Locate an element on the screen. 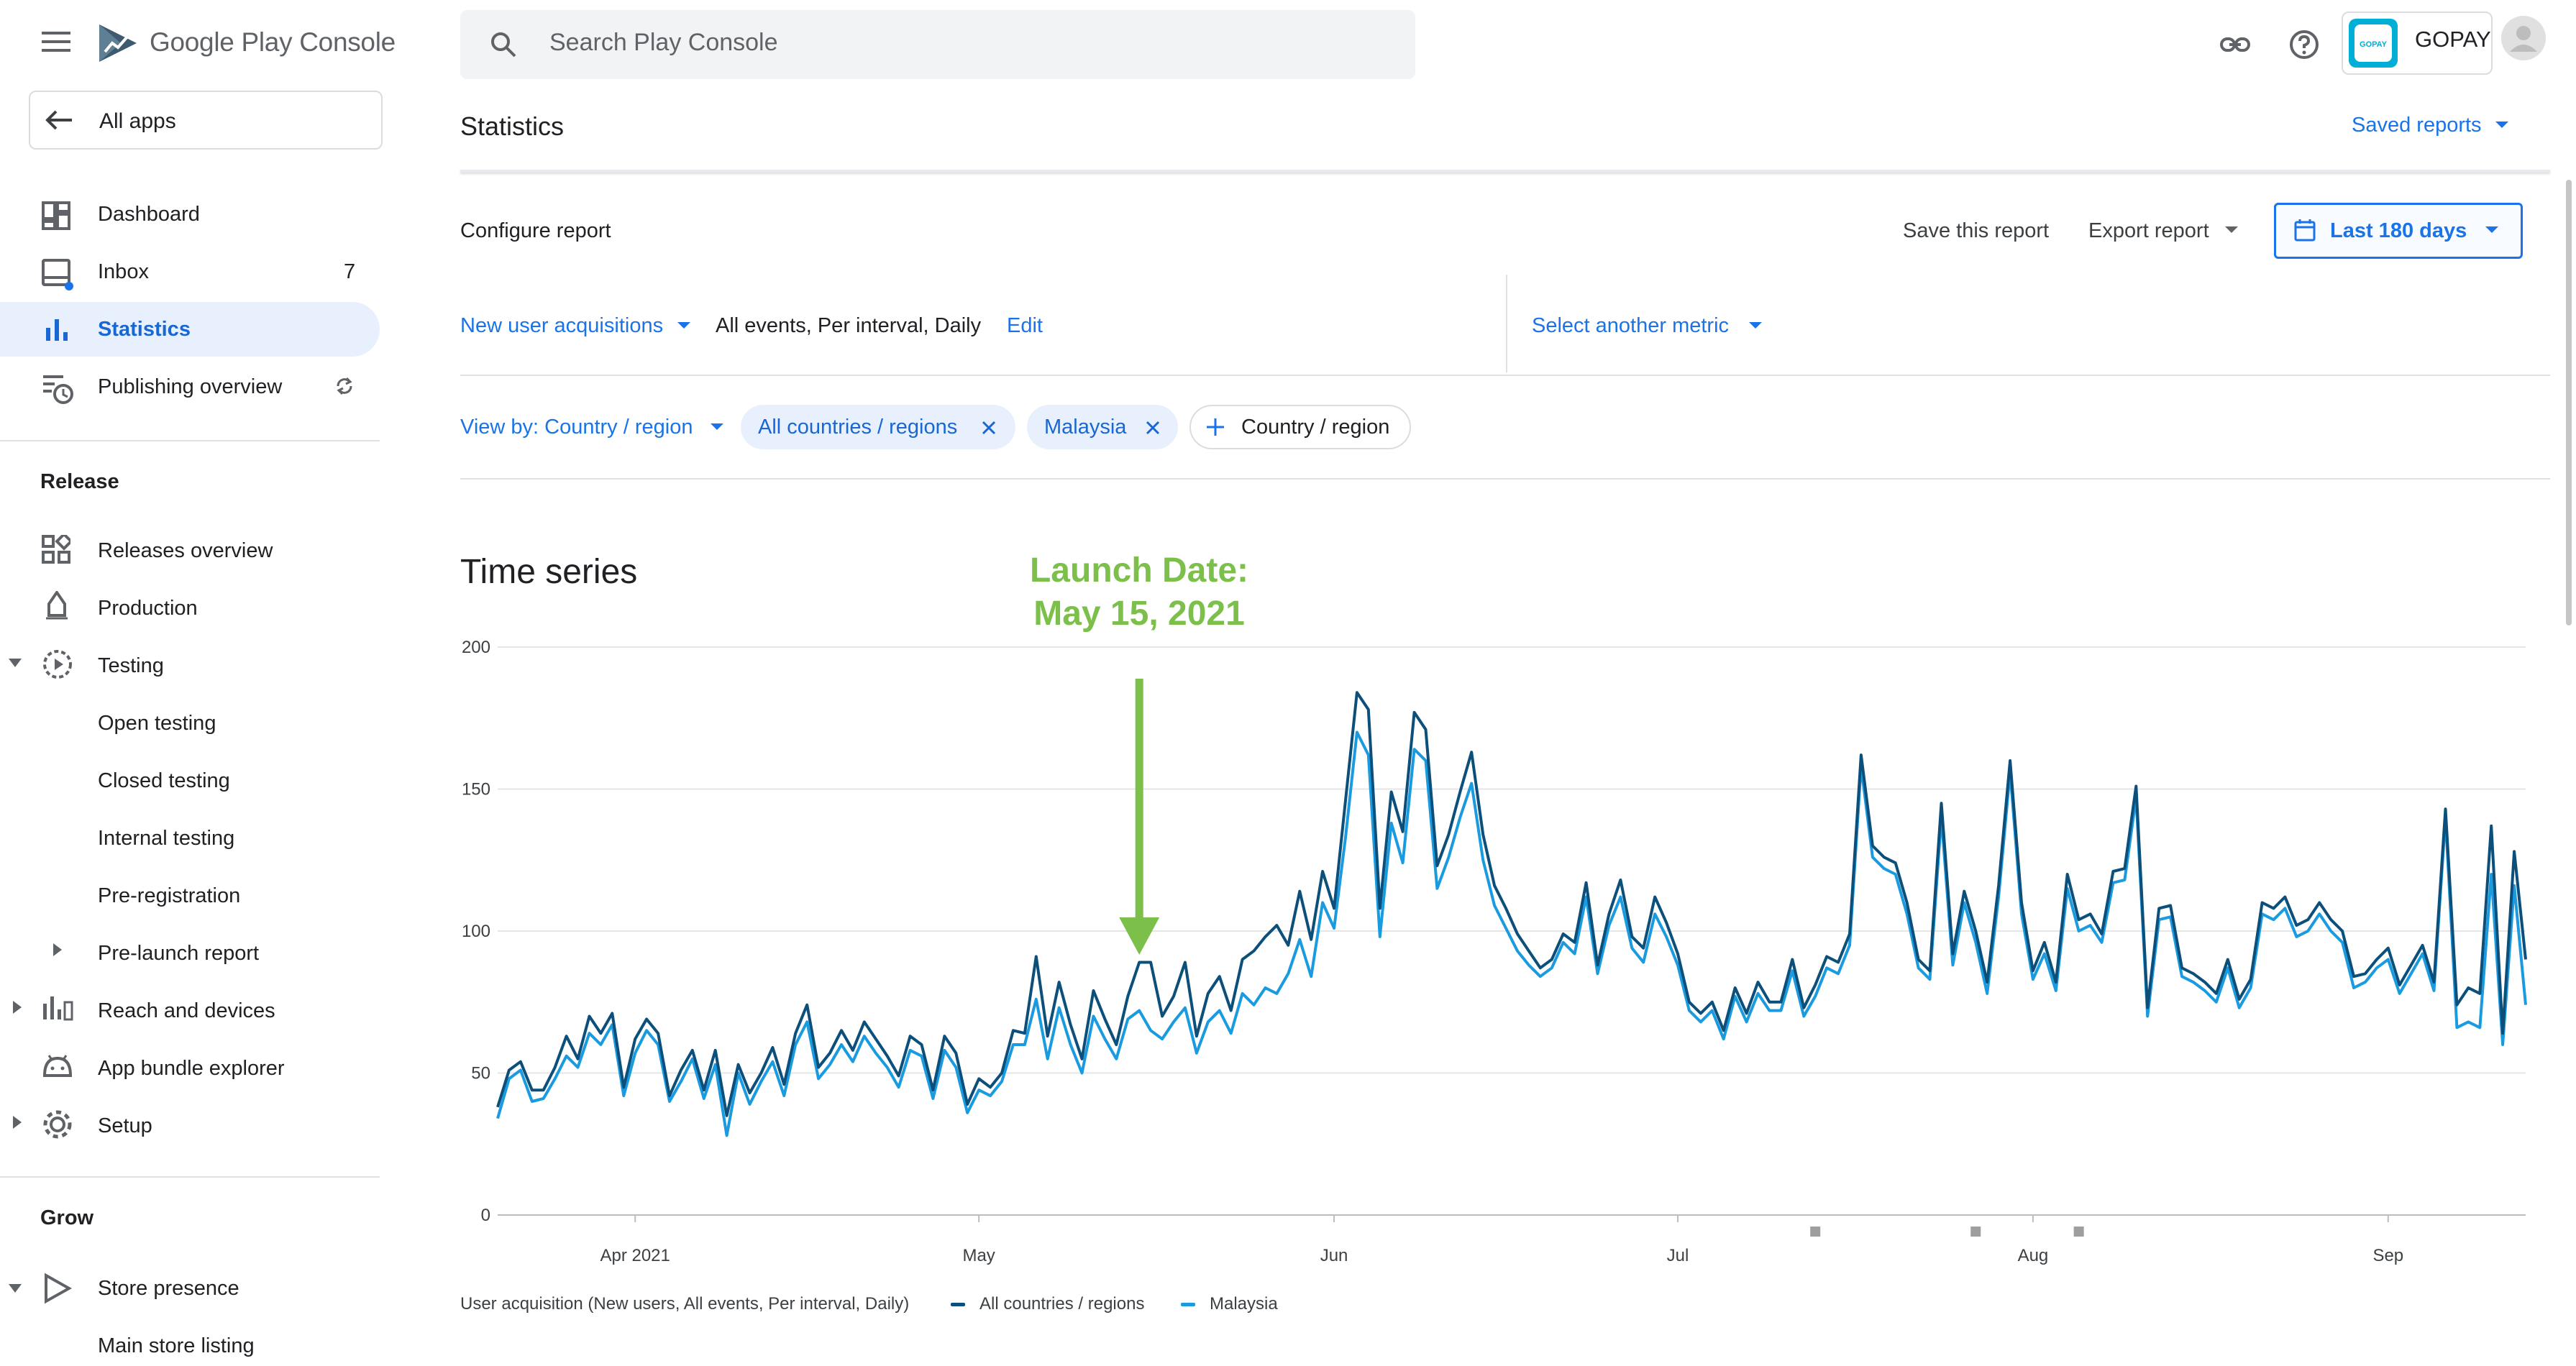  date-range-picker is located at coordinates (2398, 231).